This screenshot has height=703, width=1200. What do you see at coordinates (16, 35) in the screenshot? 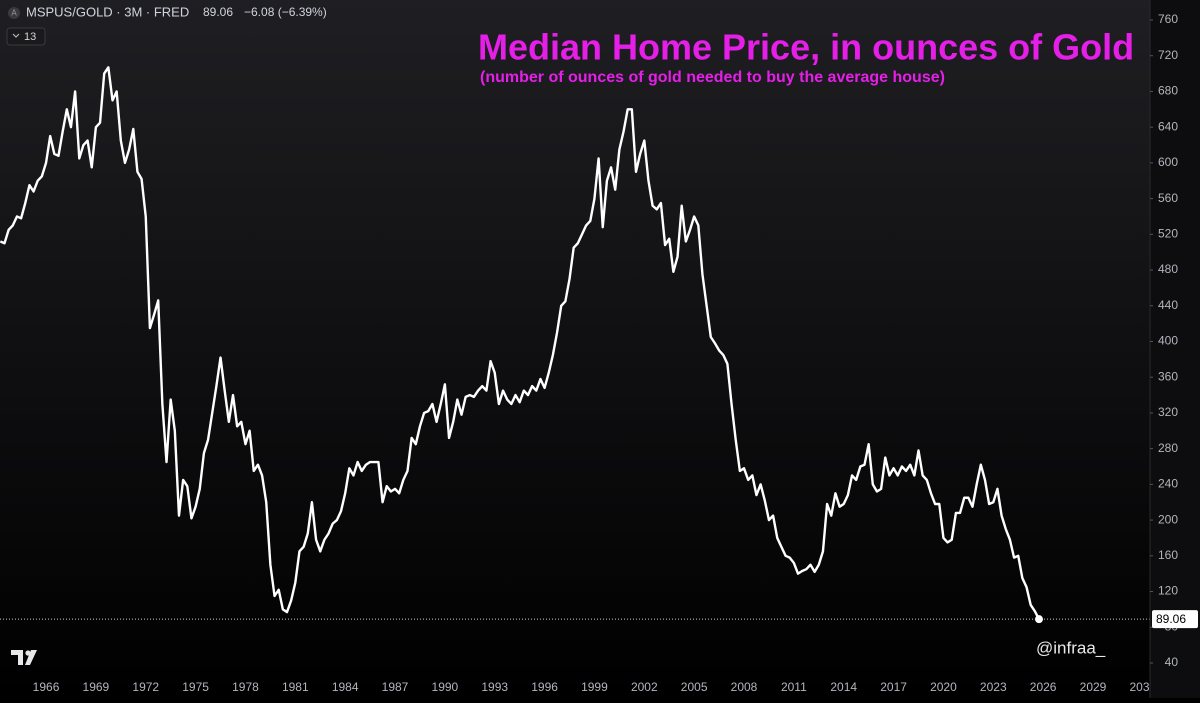
I see `chevron-icon` at bounding box center [16, 35].